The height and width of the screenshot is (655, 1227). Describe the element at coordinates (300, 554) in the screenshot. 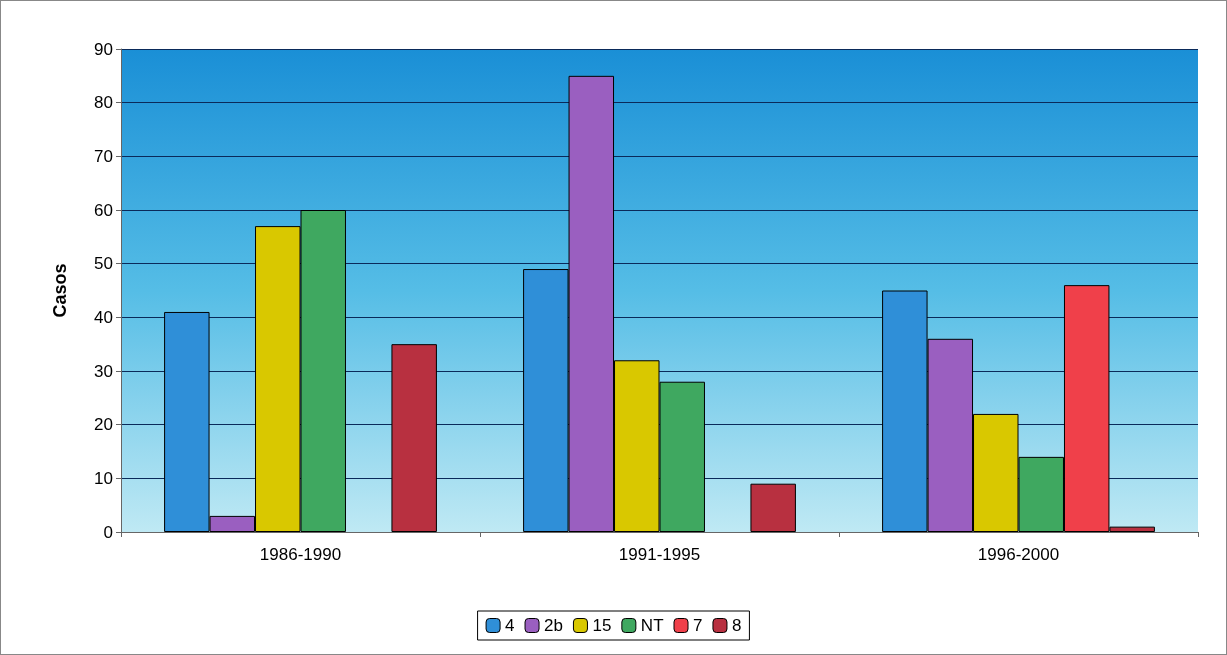

I see `x-tick-label: 1986-1990` at that location.